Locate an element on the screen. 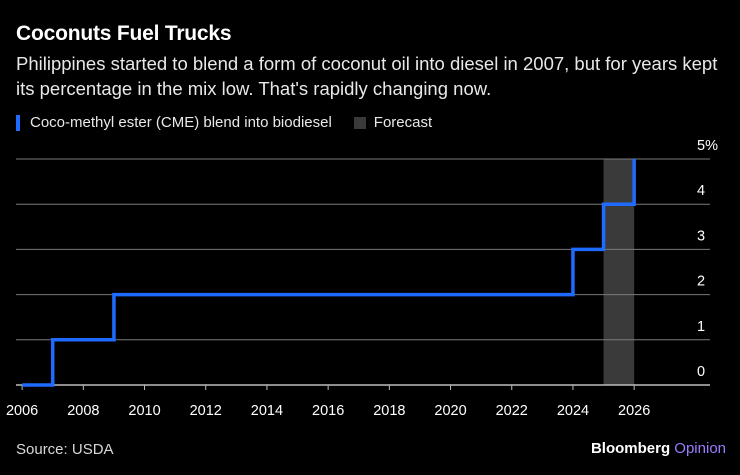 This screenshot has height=475, width=740. brand-logo: Bloomberg Opinion is located at coordinates (658, 448).